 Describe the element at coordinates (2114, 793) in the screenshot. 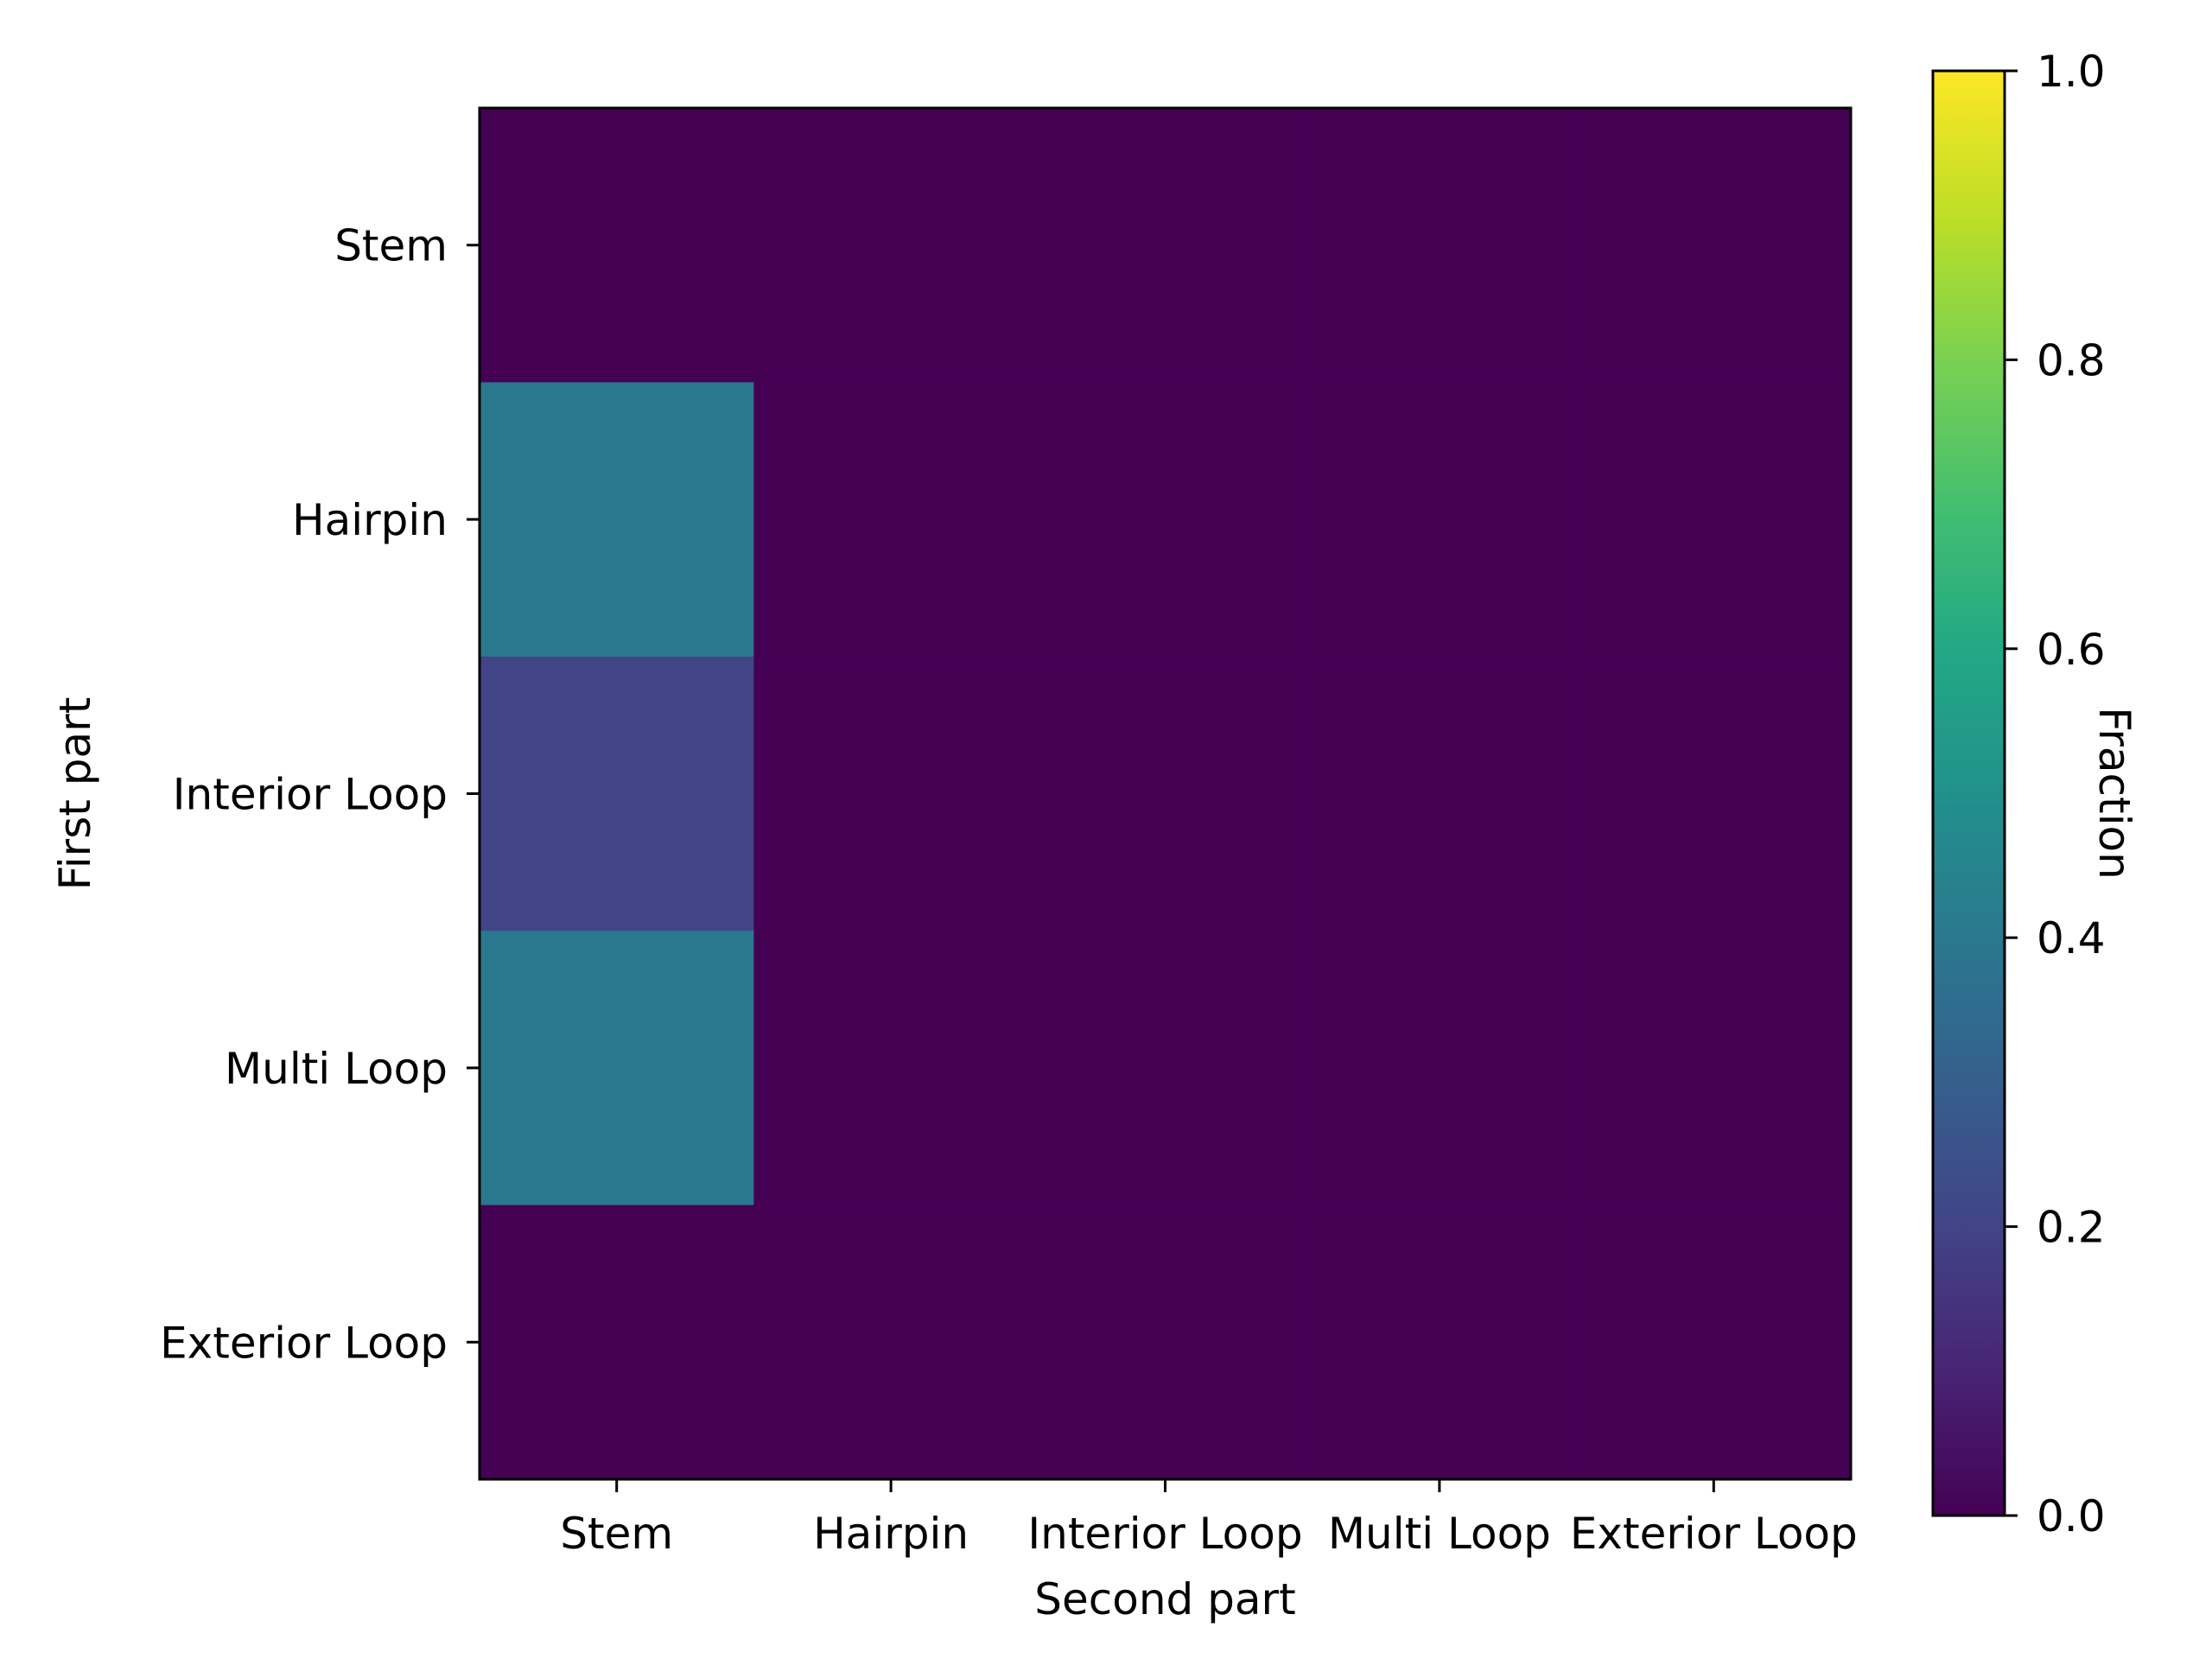

I see `colorbar-title: Fraction` at that location.